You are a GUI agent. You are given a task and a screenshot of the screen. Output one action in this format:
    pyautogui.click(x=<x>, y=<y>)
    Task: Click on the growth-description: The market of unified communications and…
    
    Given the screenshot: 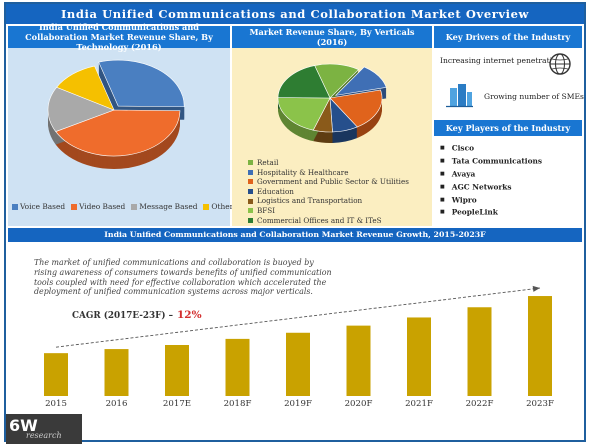 What is the action you would take?
    pyautogui.click(x=183, y=277)
    